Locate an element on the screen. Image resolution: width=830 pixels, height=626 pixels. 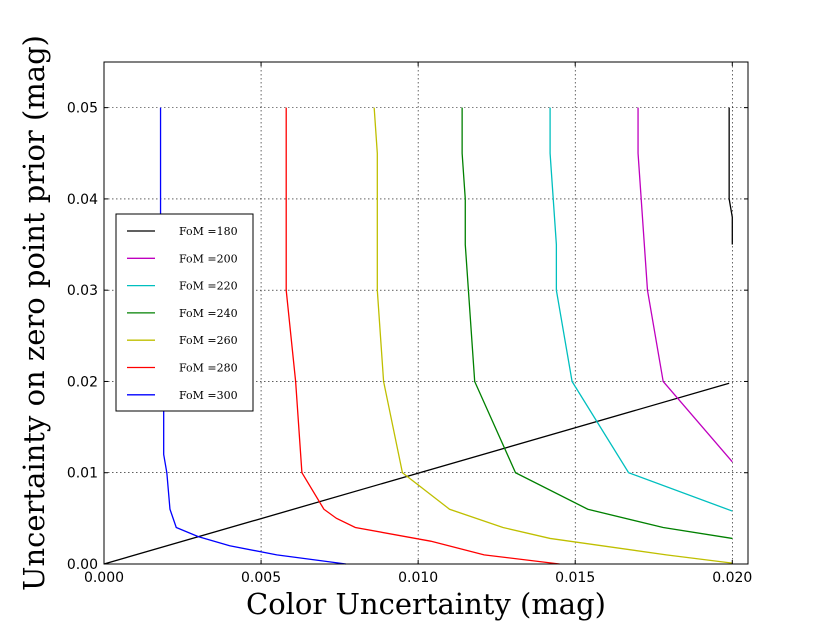
y-tick-label: 0.04 is located at coordinates (82, 200).